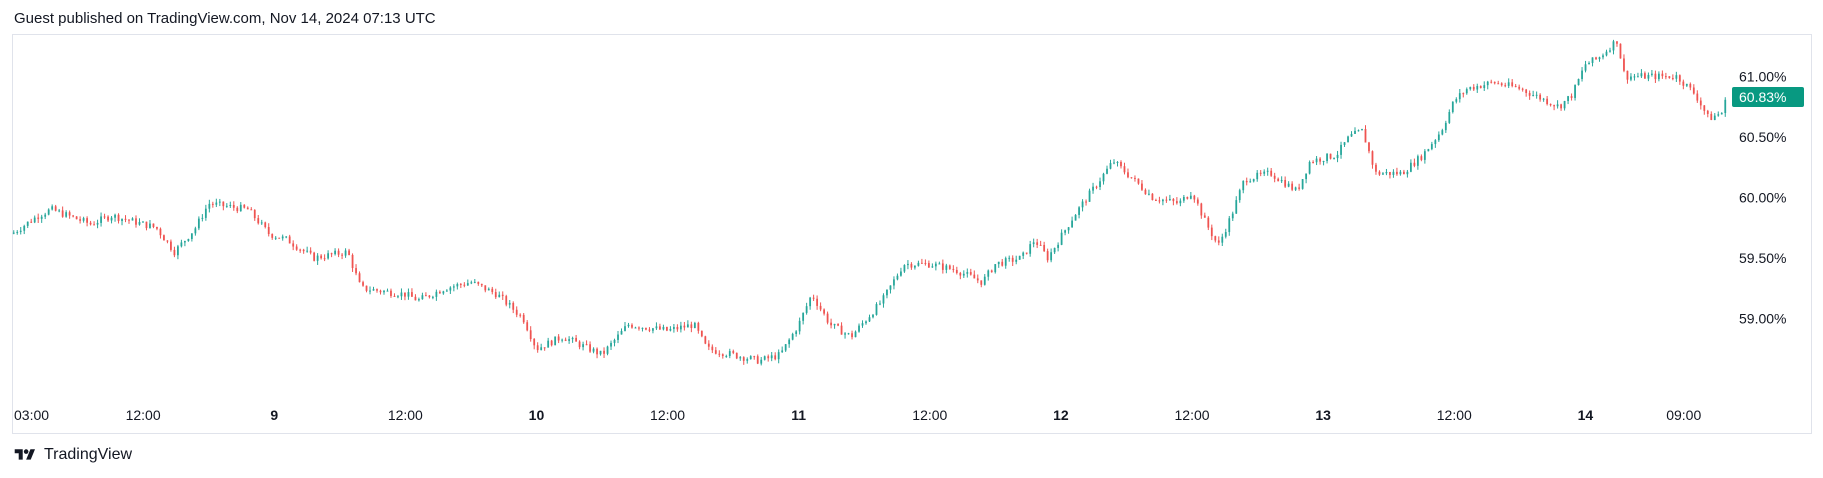 This screenshot has width=1823, height=478. Describe the element at coordinates (24, 454) in the screenshot. I see `tradingview-logo-icon` at that location.